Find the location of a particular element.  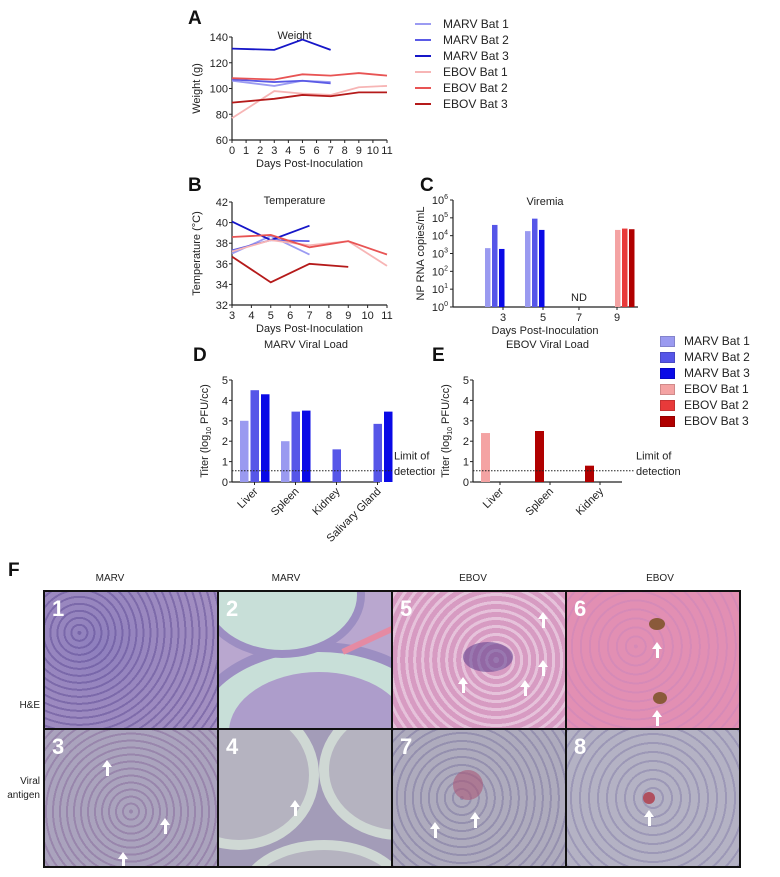

svg-text: 10 is located at coordinates (368, 316).